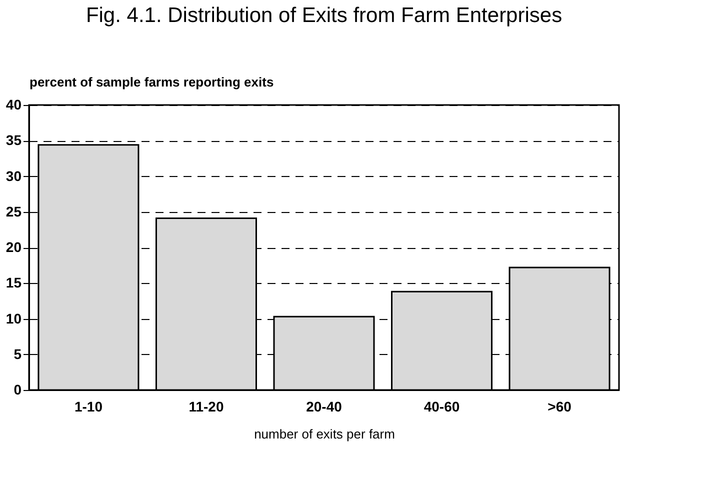 The height and width of the screenshot is (485, 716). What do you see at coordinates (88, 406) in the screenshot?
I see `x-tick-label: 1-10` at bounding box center [88, 406].